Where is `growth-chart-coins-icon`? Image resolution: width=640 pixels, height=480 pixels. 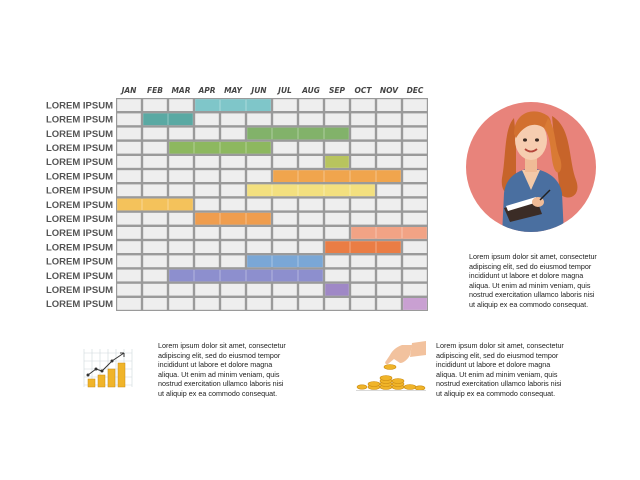
growth-chart-coins-icon is located at coordinates (108, 368).